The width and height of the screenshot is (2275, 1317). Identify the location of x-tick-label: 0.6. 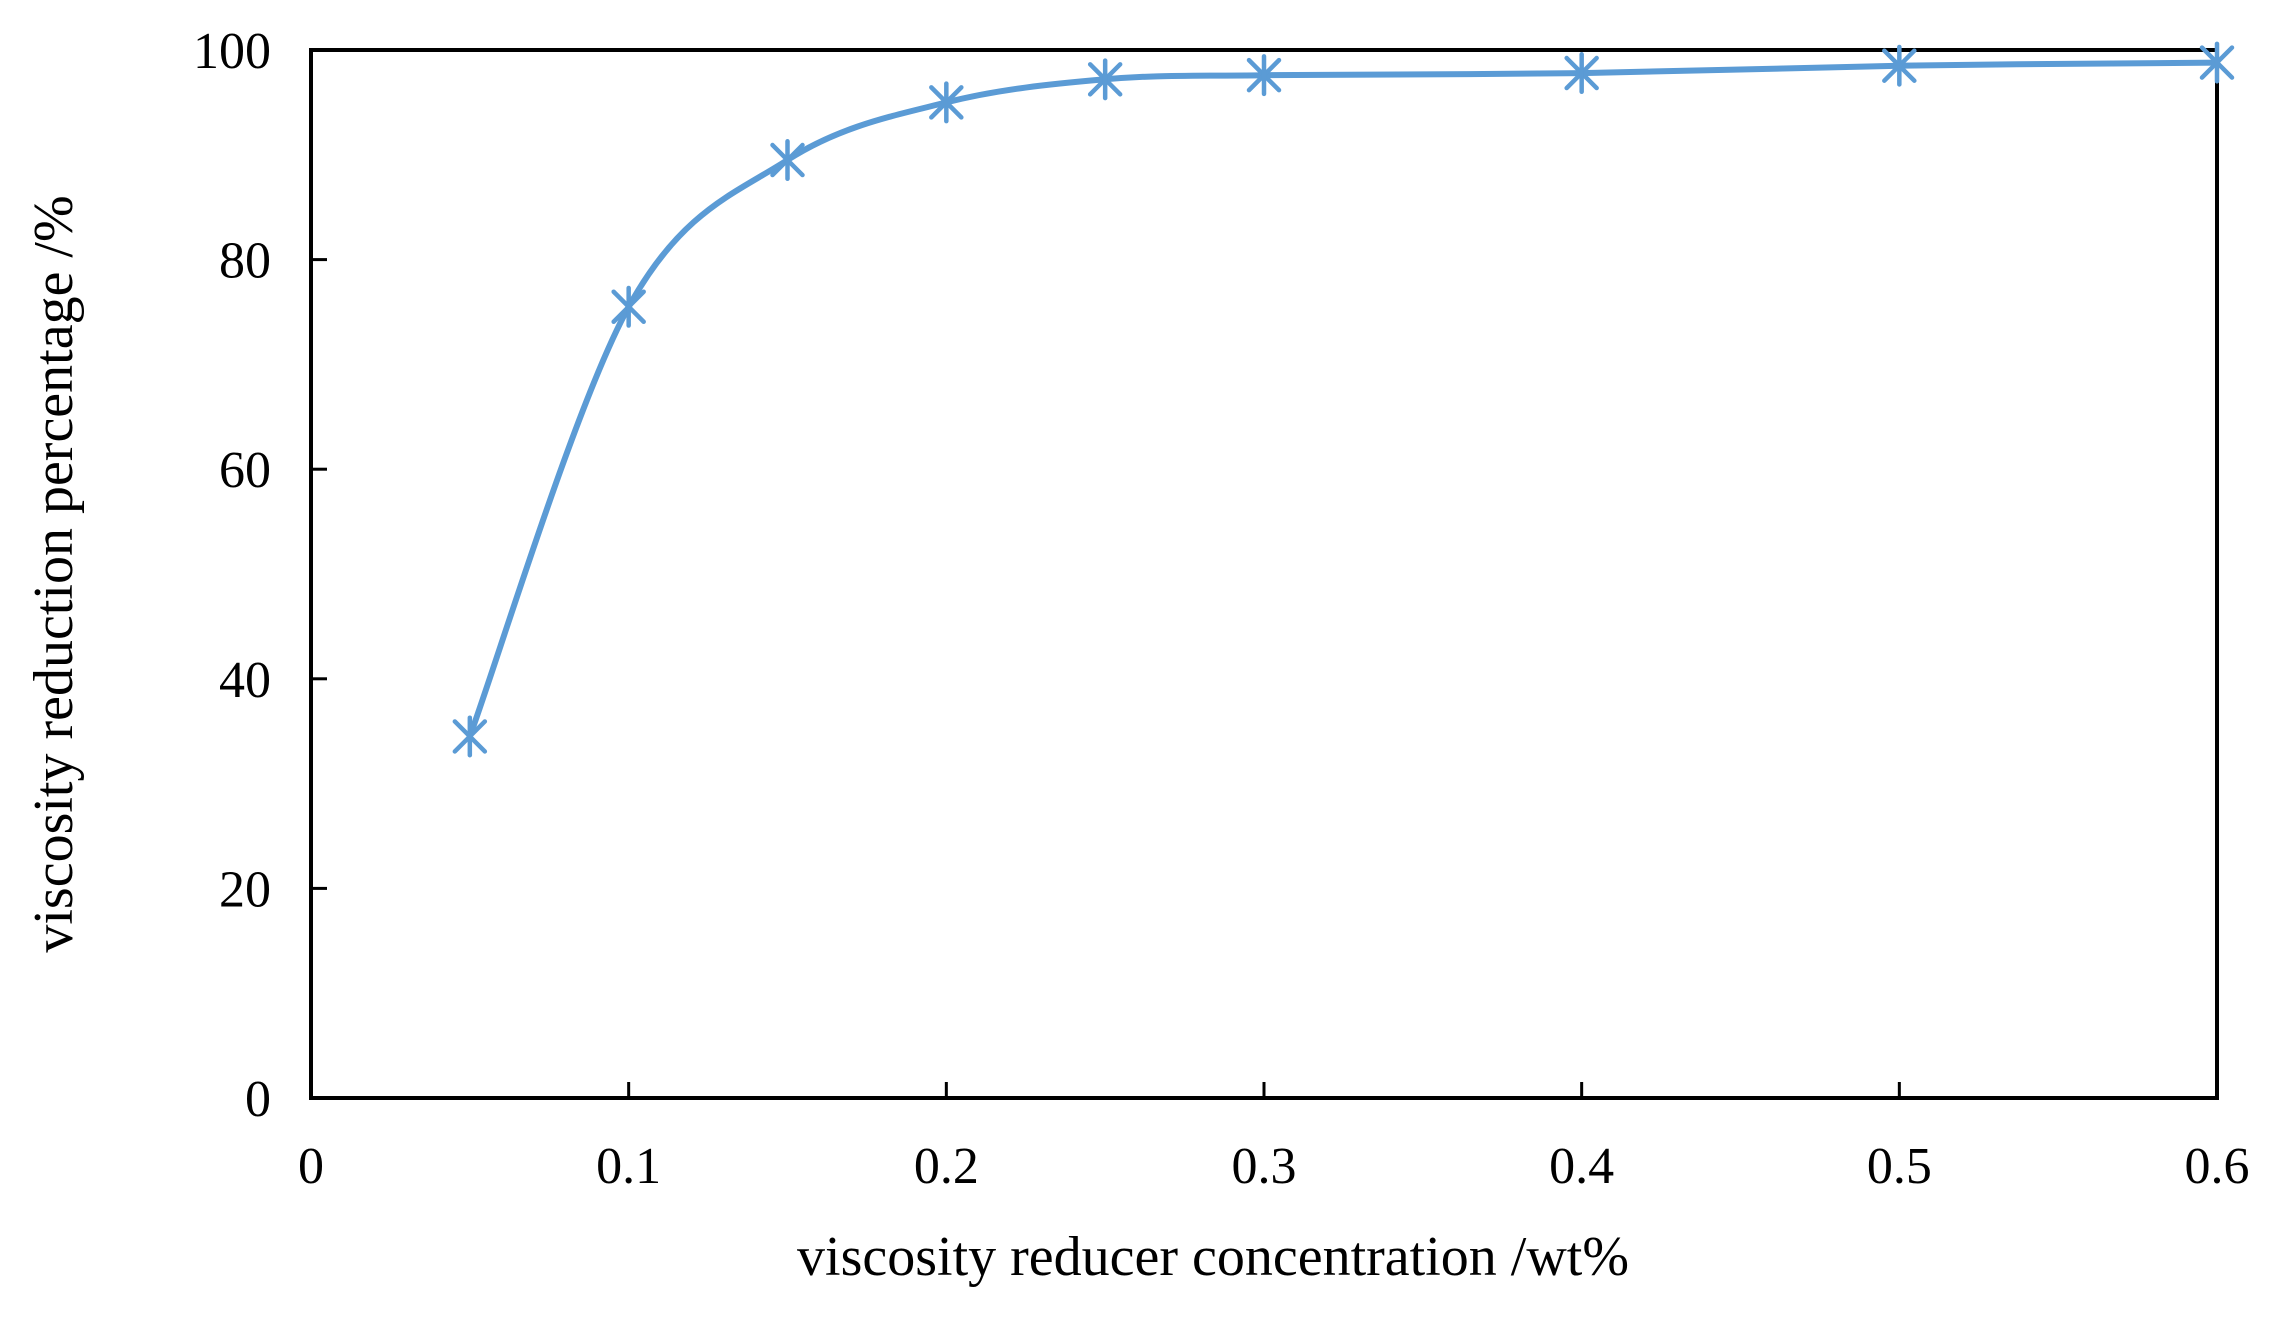
(2217, 1166).